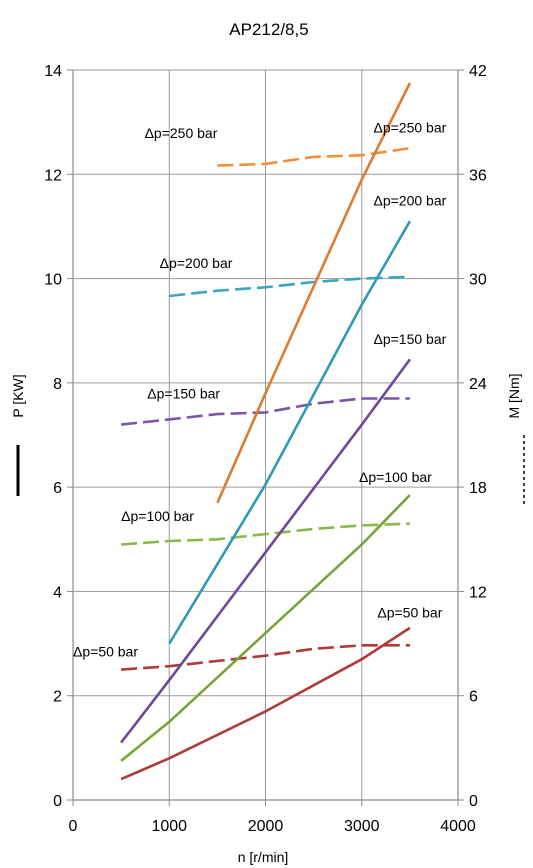 Image resolution: width=533 pixels, height=868 pixels. Describe the element at coordinates (478, 280) in the screenshot. I see `y-right-tick-label: 30` at that location.